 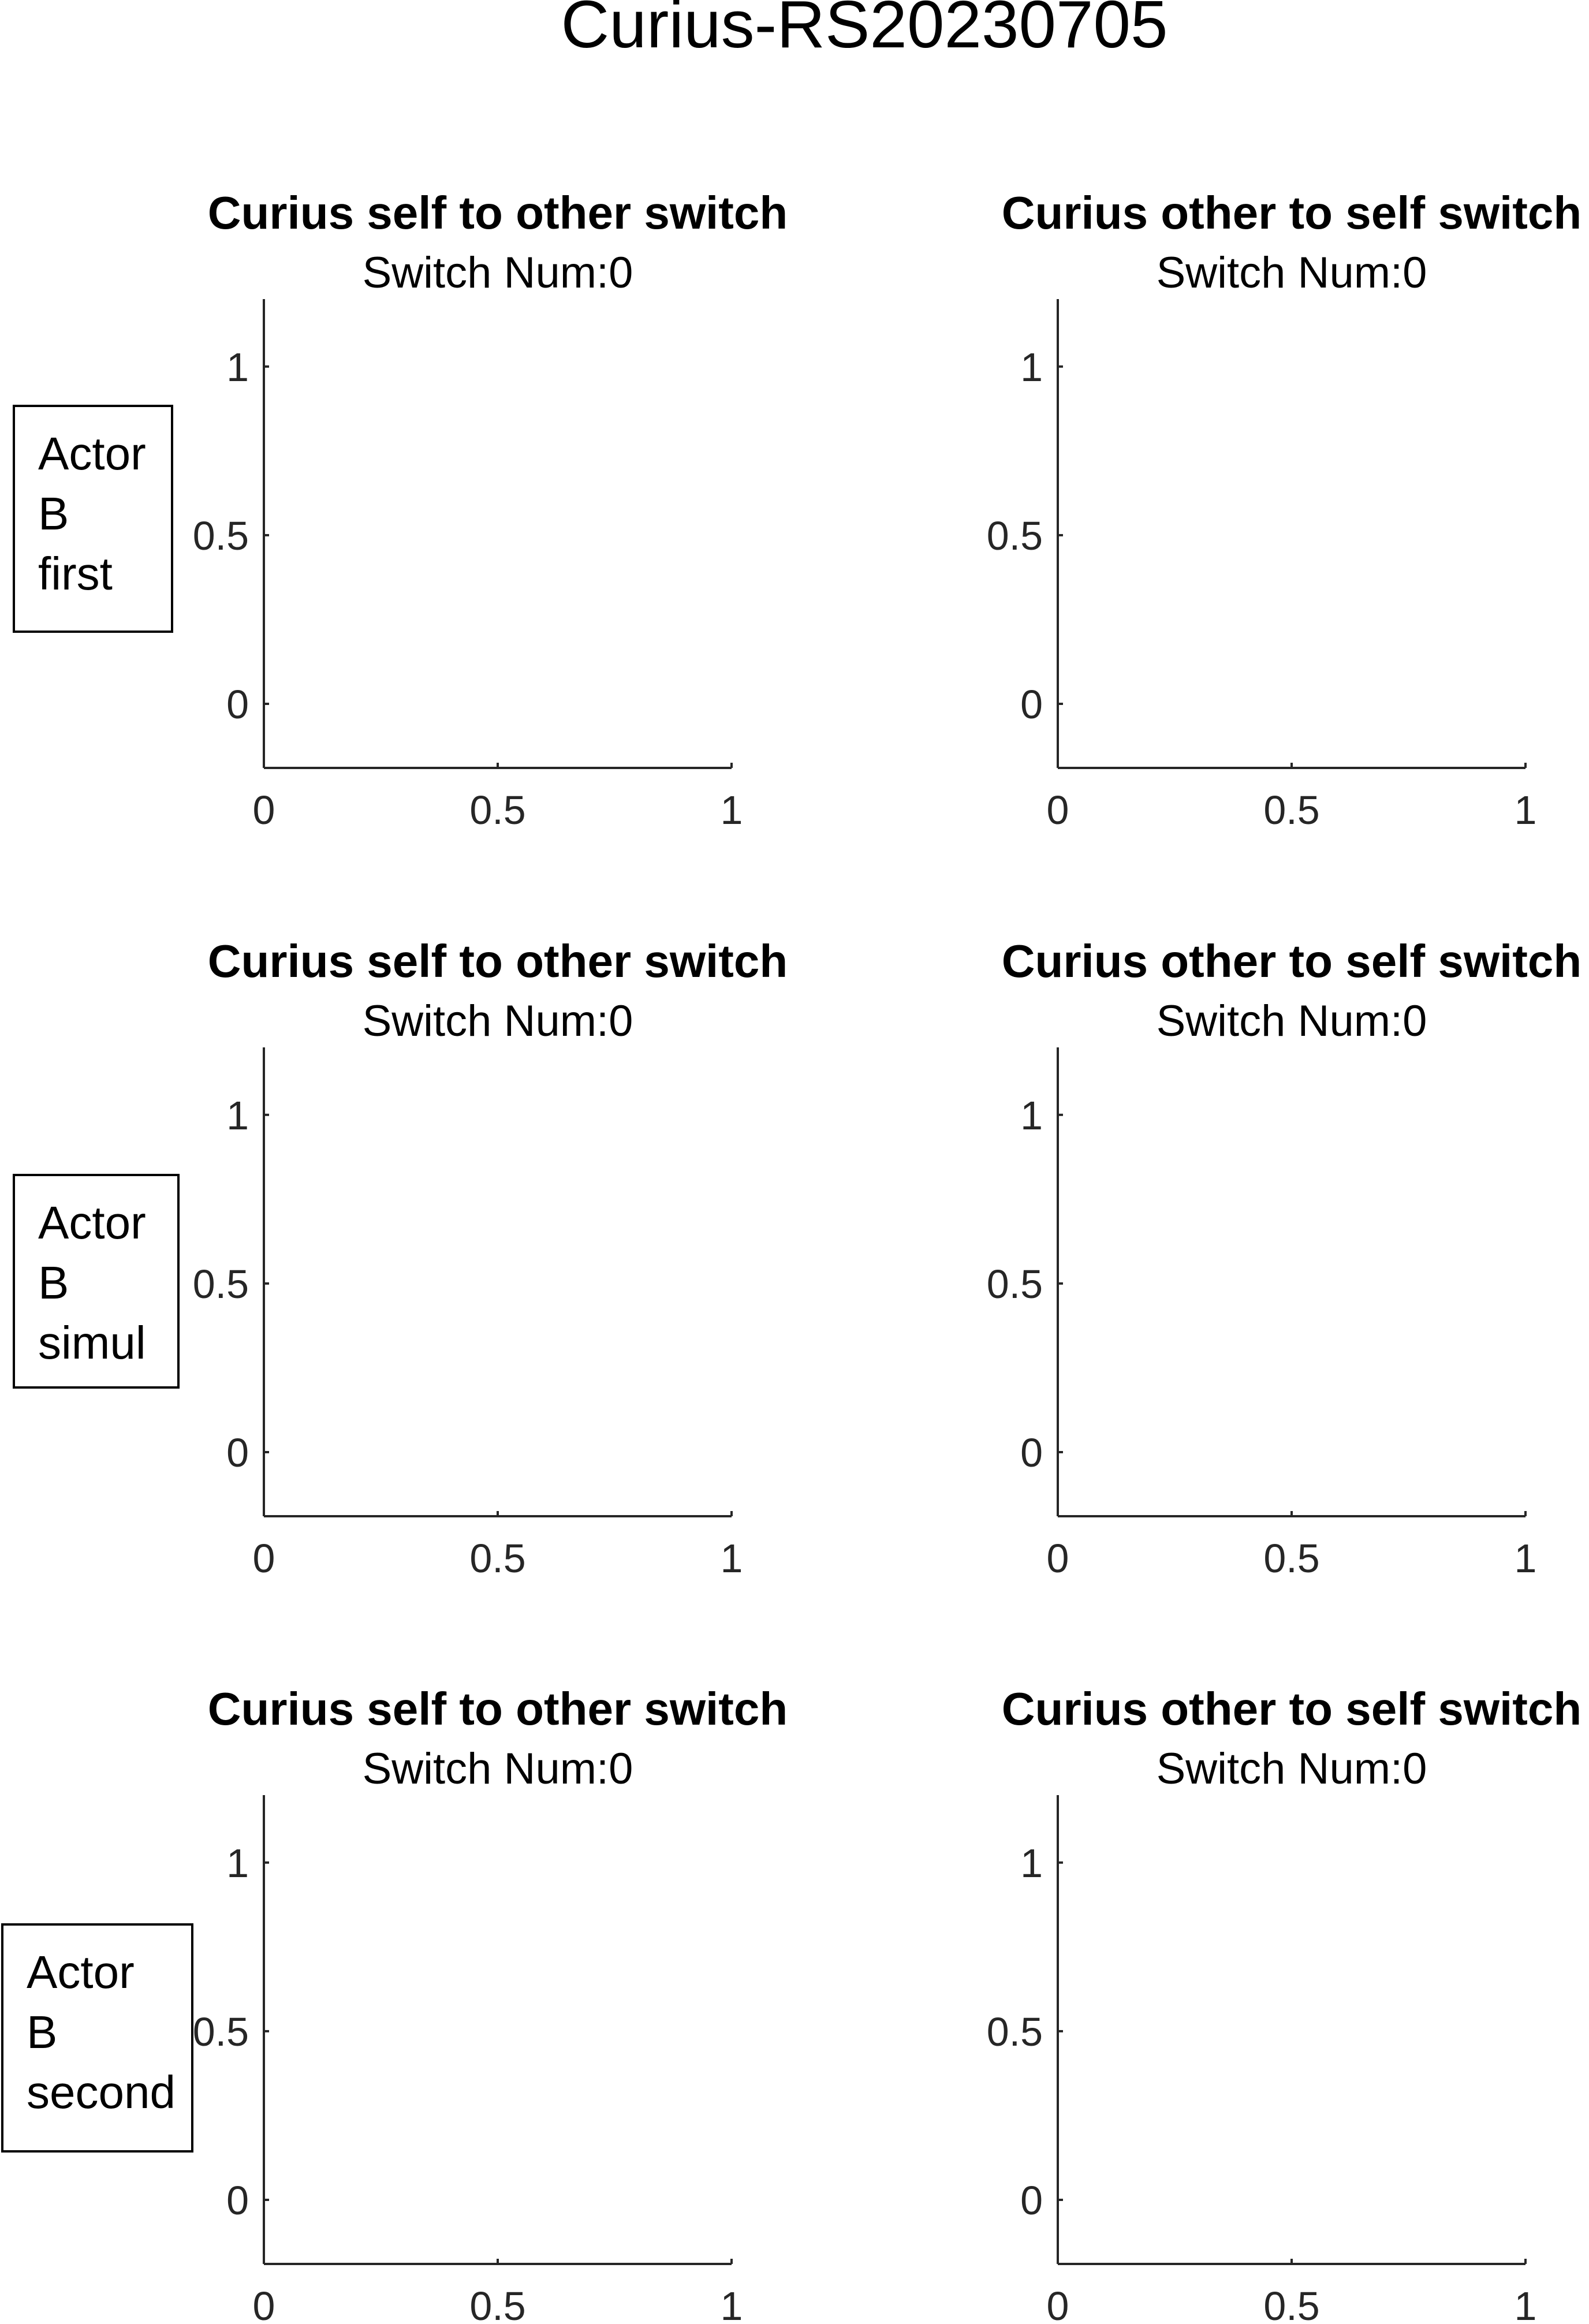 What do you see at coordinates (864, 31) in the screenshot?
I see `figure-title: Curius-RS20230705` at bounding box center [864, 31].